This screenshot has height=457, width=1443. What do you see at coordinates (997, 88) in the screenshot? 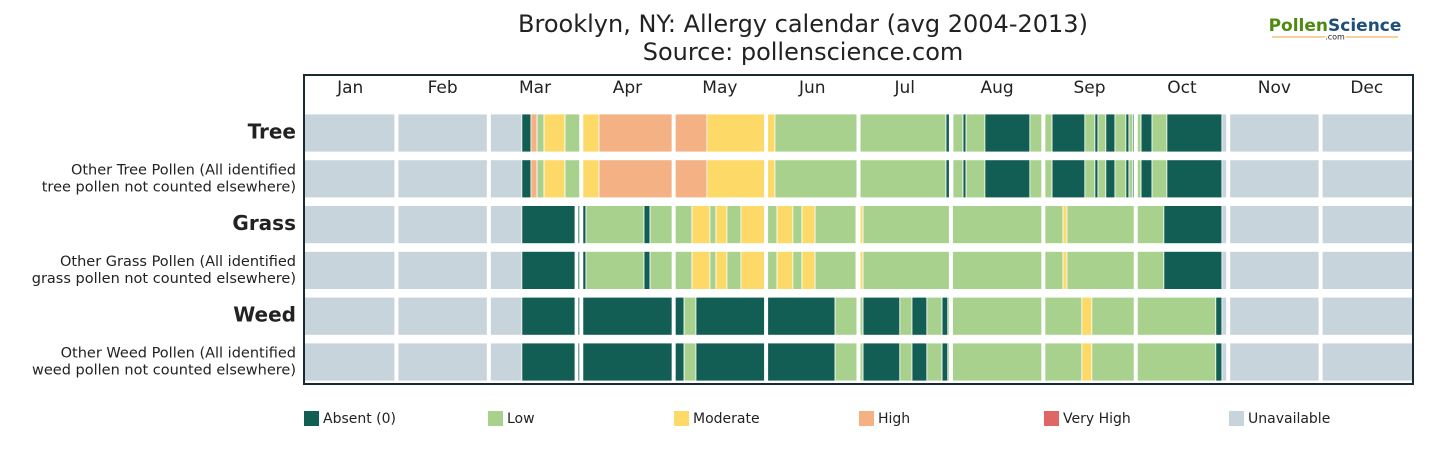
I see `month-label: Aug` at bounding box center [997, 88].